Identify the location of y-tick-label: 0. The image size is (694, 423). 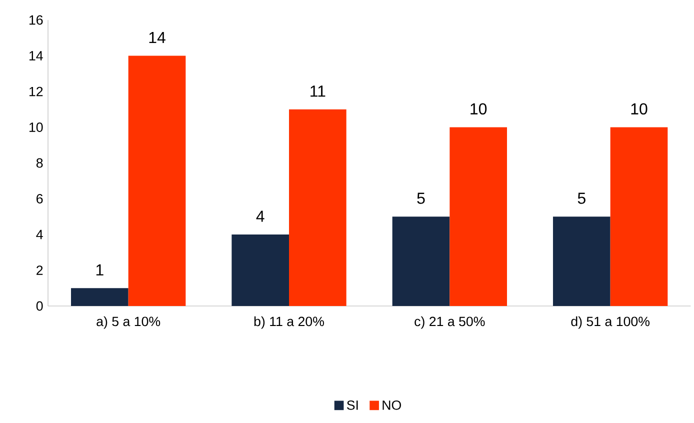
(39, 306).